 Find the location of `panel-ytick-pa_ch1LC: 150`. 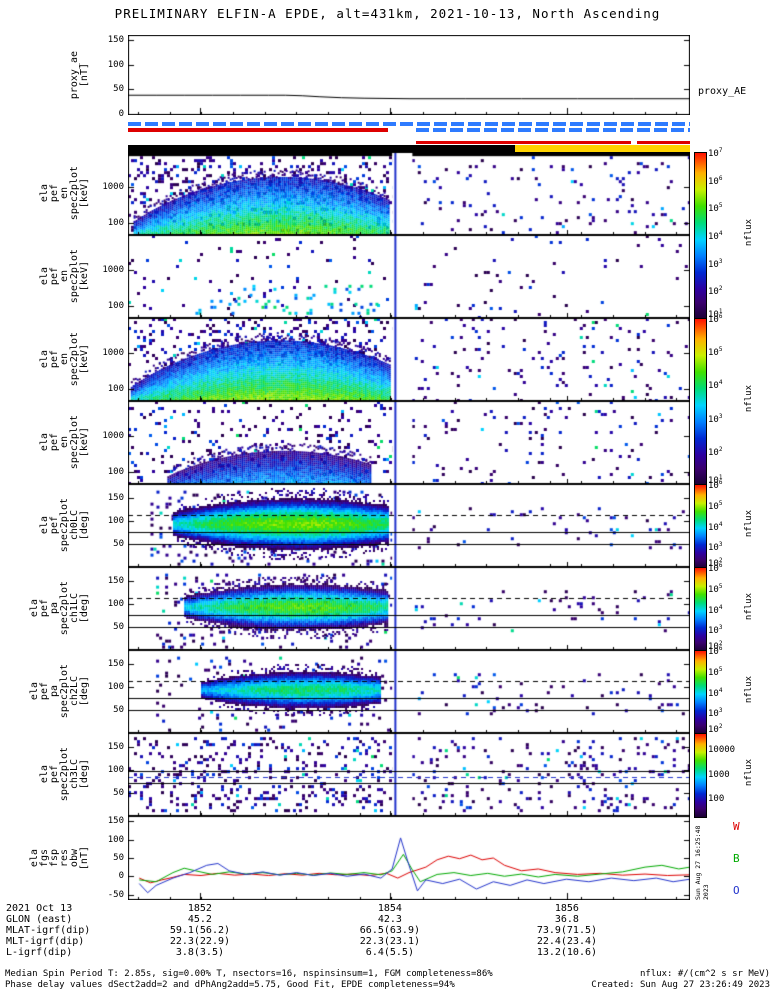

panel-ytick-pa_ch1LC: 150 is located at coordinates (115, 580).